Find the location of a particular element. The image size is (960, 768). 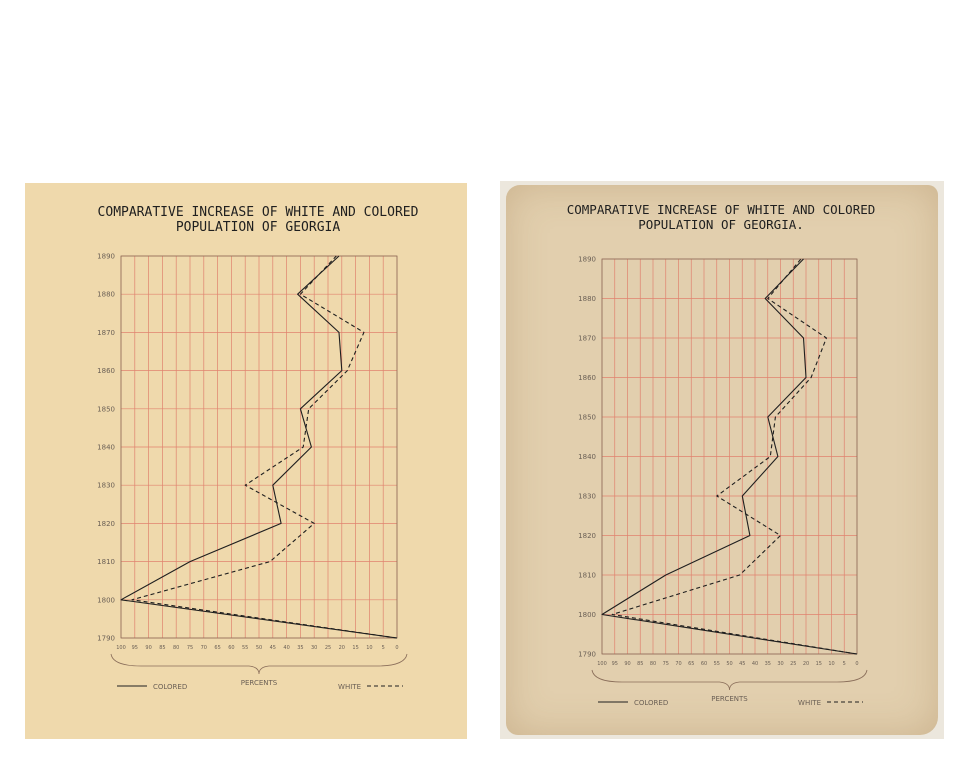

chart-subtitle: POPULATION OF GEORGIA is located at coordinates (258, 227).